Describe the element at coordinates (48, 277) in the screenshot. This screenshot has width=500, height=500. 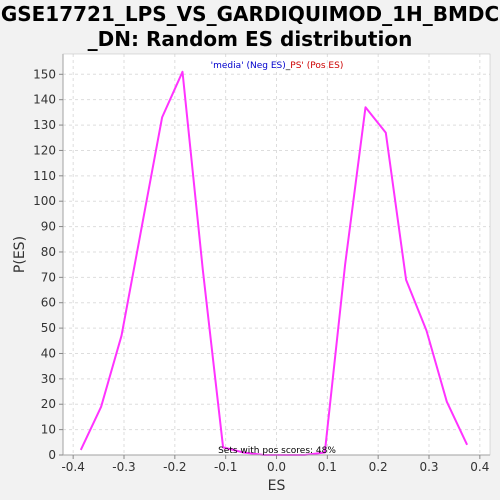
I see `y-tick-label: 70` at that location.